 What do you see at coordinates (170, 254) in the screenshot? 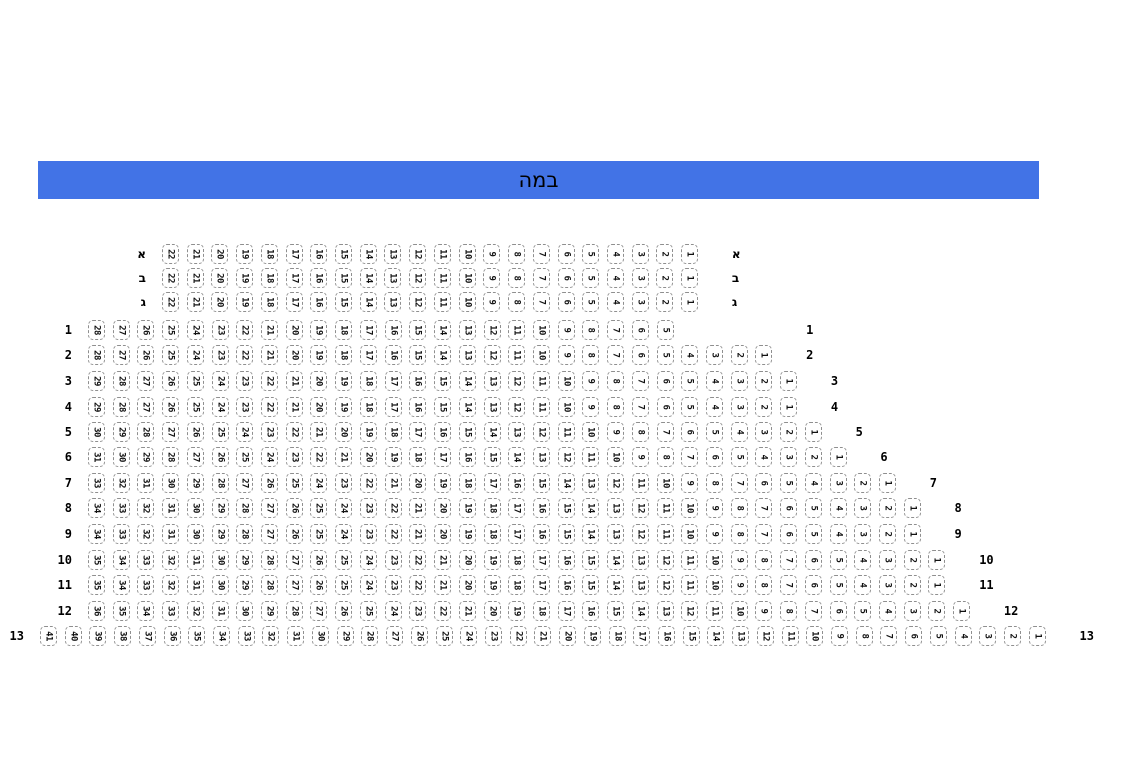
I see `seat-א-22: 22` at bounding box center [170, 254].